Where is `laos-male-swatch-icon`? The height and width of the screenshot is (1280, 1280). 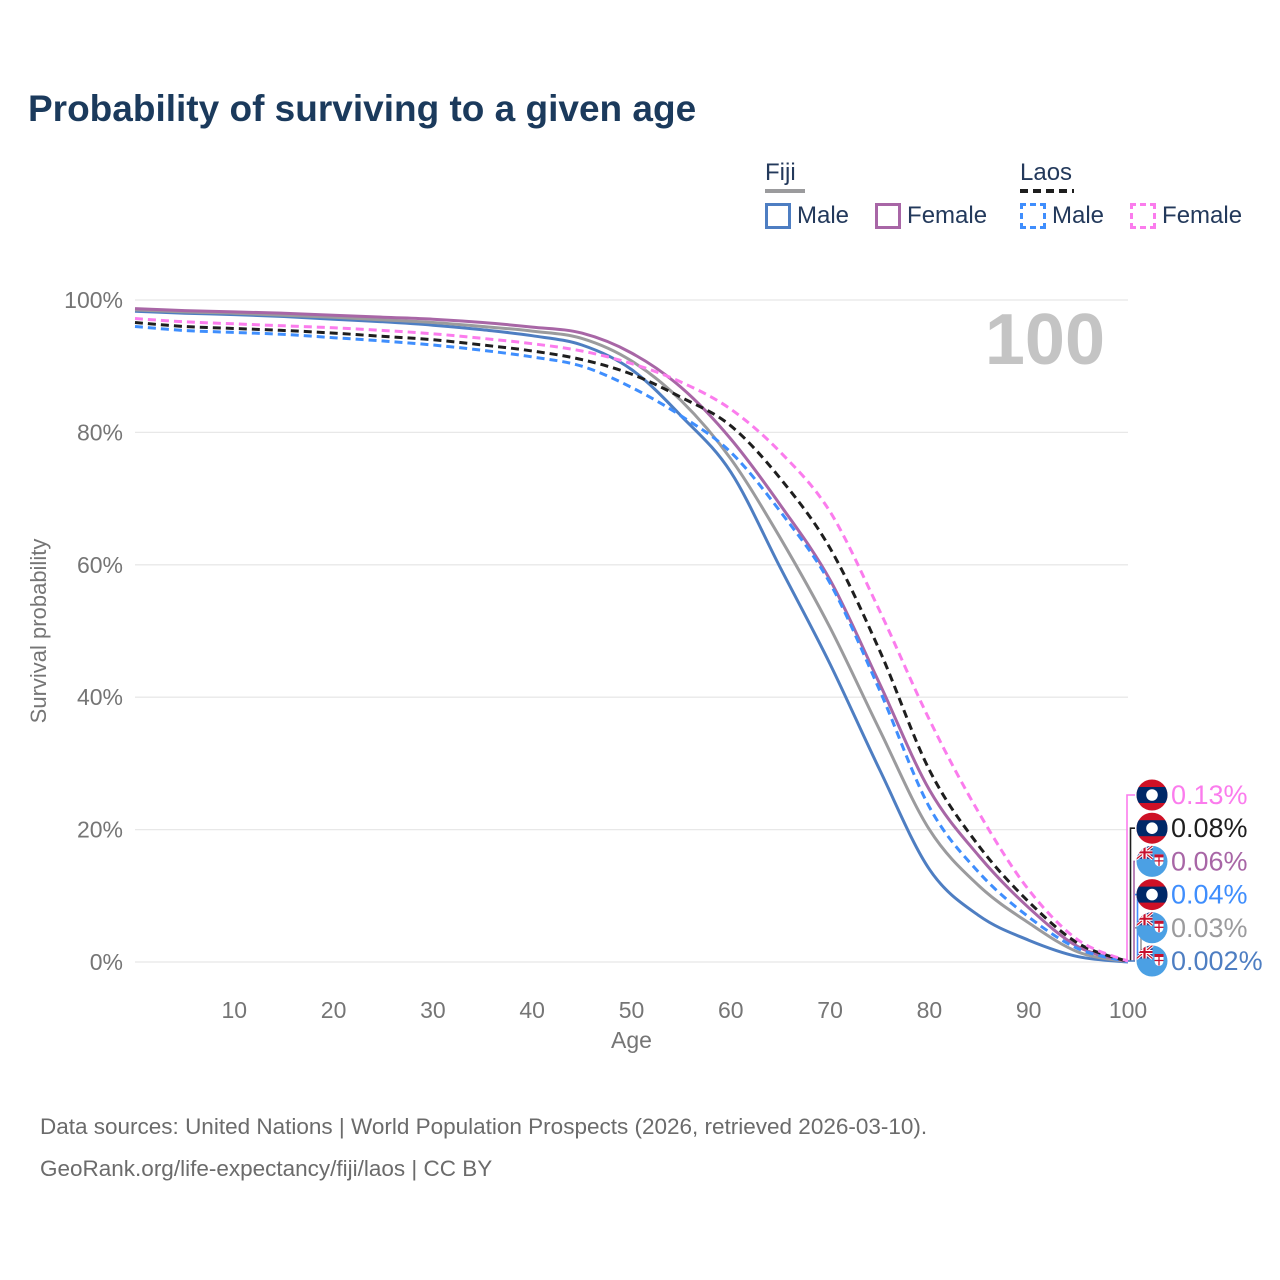 laos-male-swatch-icon is located at coordinates (1033, 216).